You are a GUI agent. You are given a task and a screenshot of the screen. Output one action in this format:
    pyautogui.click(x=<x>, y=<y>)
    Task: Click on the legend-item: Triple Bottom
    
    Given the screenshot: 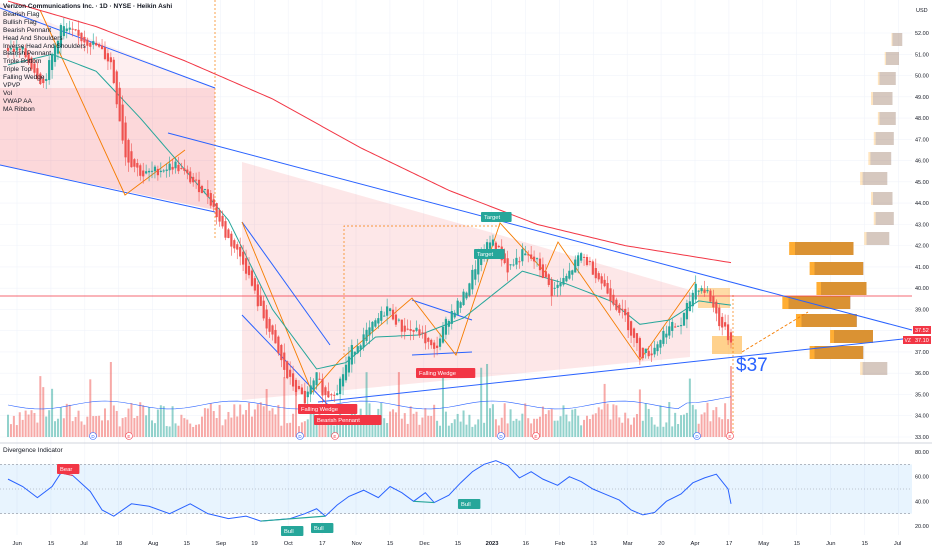 What is the action you would take?
    pyautogui.click(x=22, y=62)
    